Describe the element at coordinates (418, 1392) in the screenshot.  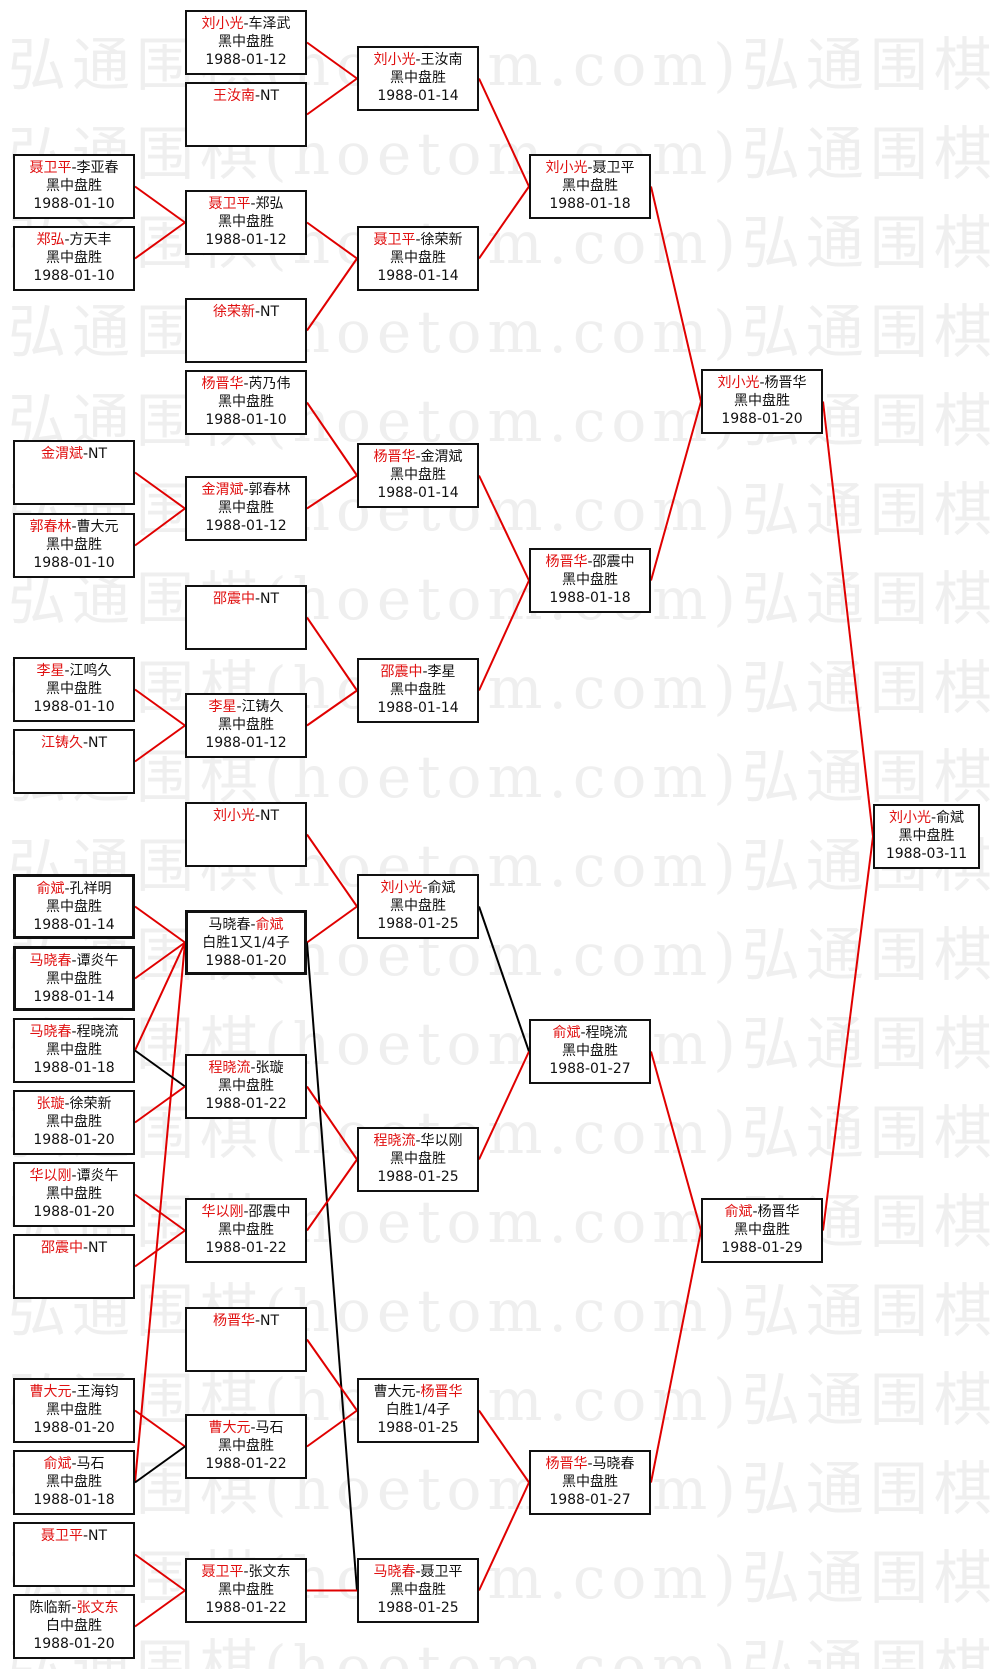
I see `match-players: 曹大元-杨晋华` at that location.